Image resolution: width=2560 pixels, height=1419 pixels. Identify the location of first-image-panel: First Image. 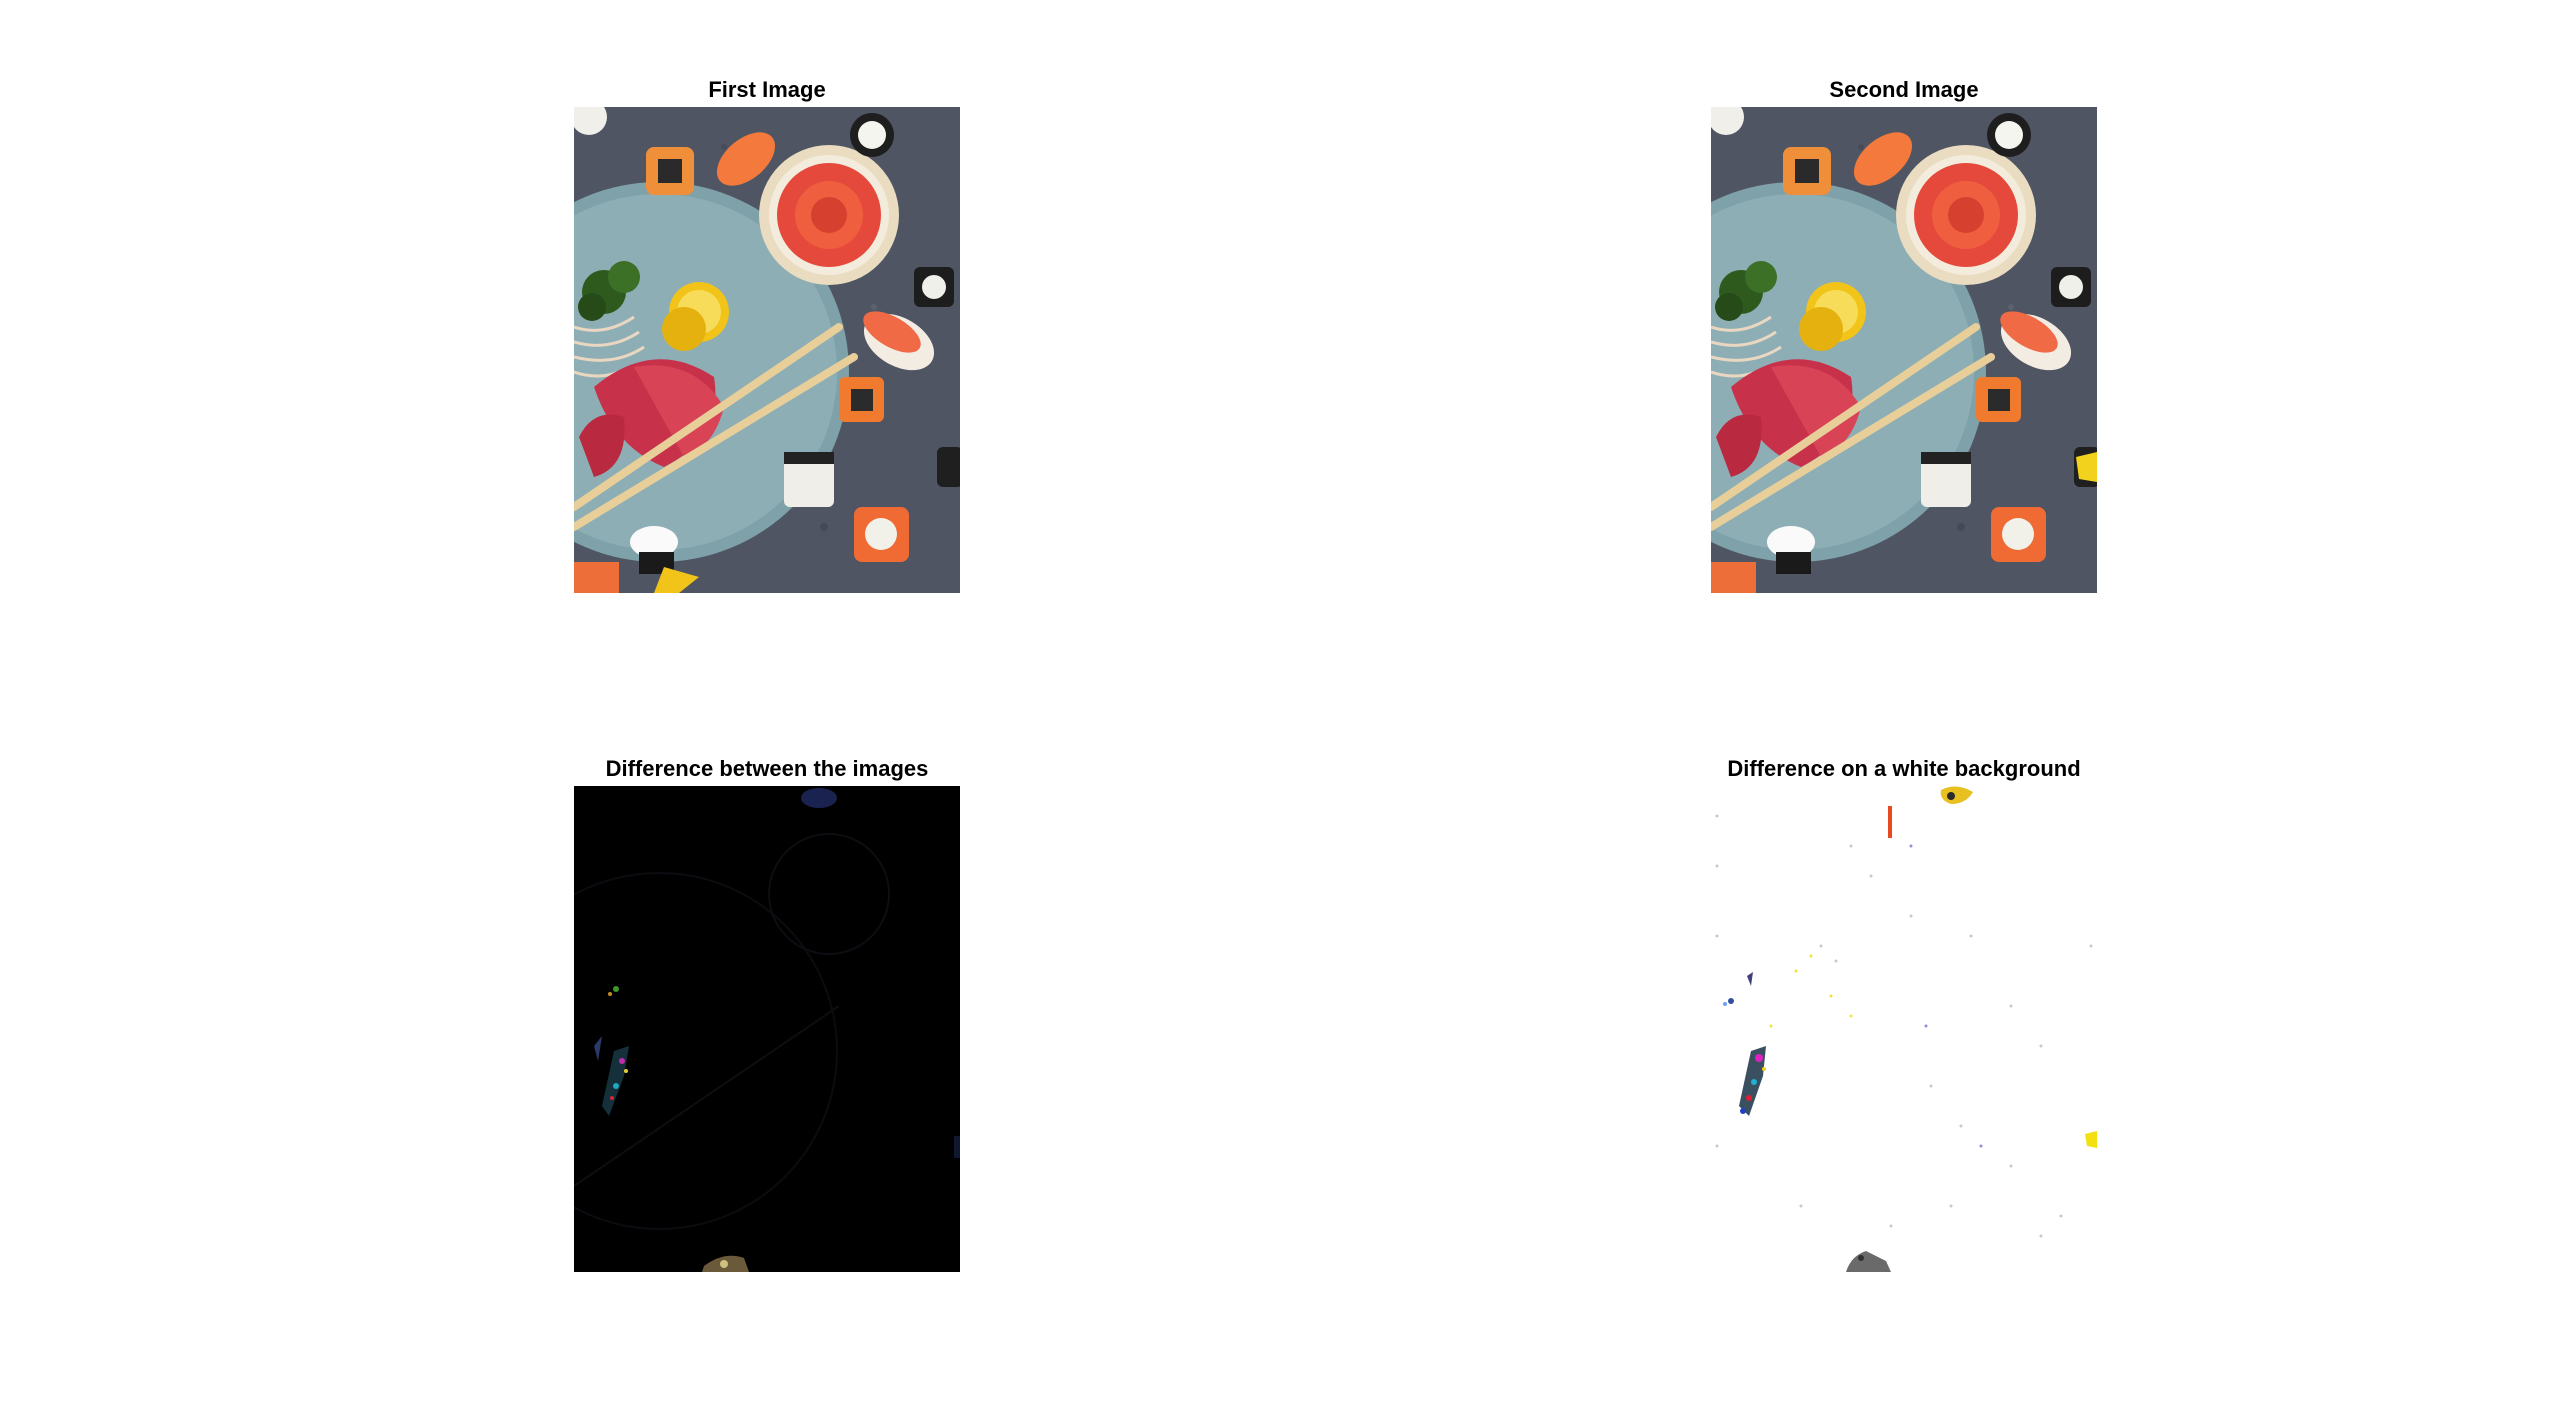
(767, 335).